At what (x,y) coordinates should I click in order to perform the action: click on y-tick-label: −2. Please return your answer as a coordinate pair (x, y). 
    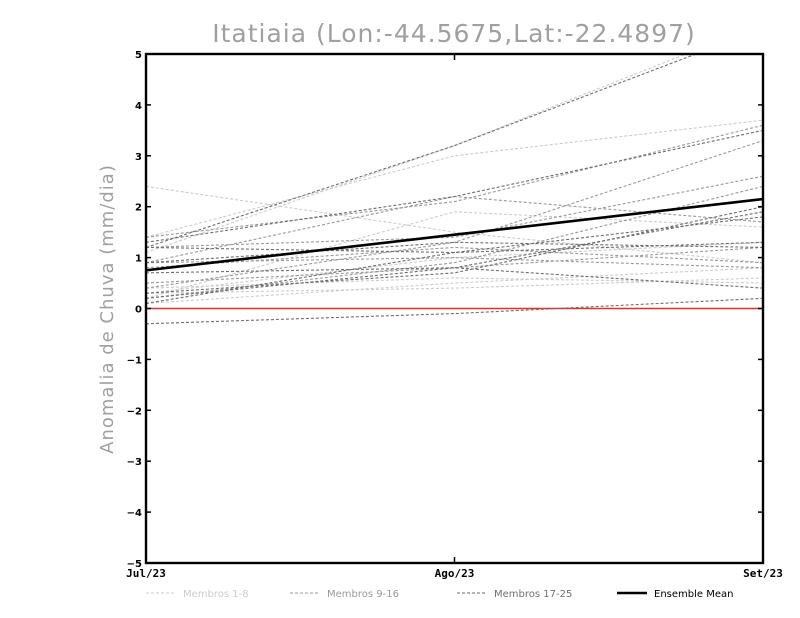
    Looking at the image, I should click on (134, 411).